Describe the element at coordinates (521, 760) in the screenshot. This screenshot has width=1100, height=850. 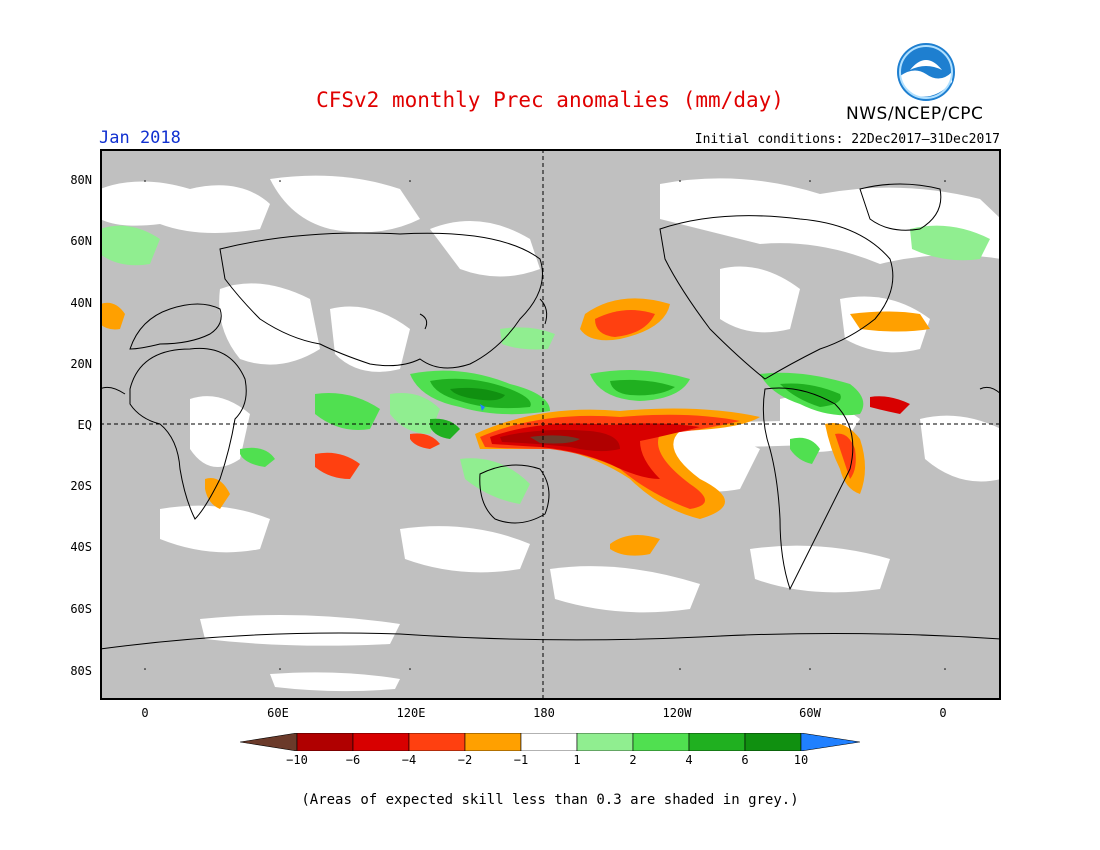
I see `colorbar-tick-label: −1` at that location.